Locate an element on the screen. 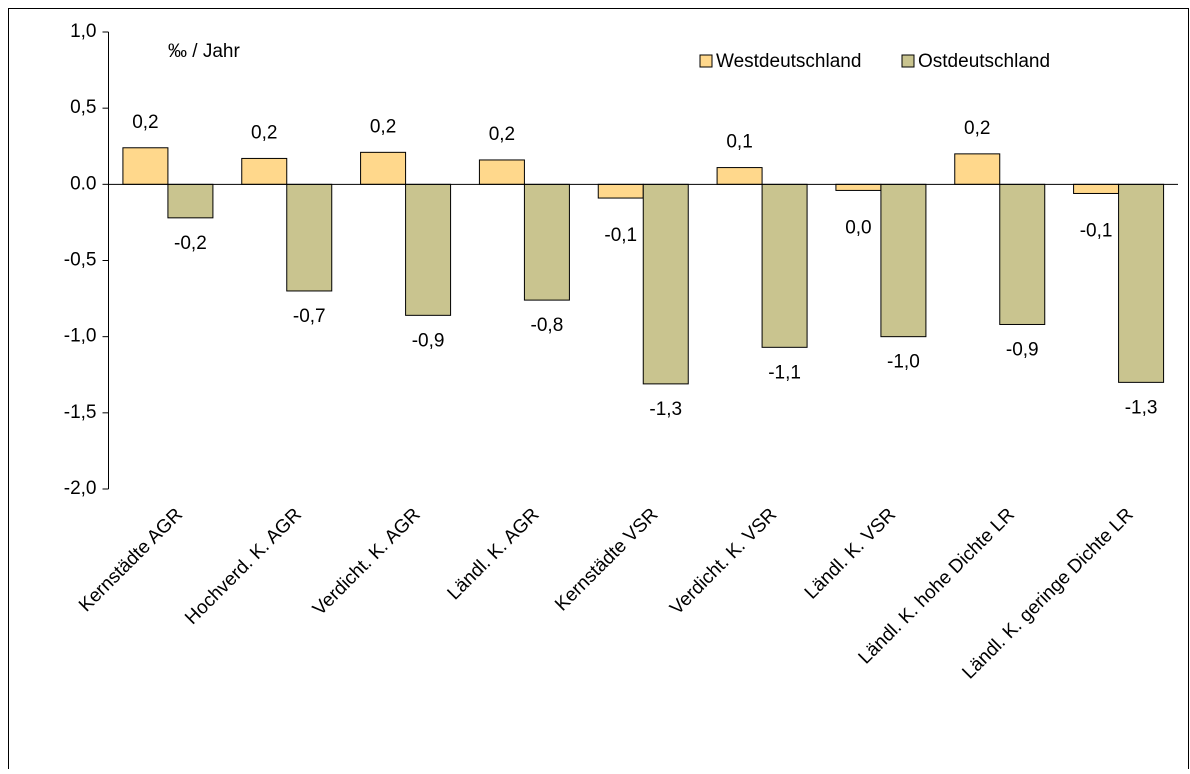 This screenshot has width=1190, height=774. value-label: -0,2 is located at coordinates (190, 243).